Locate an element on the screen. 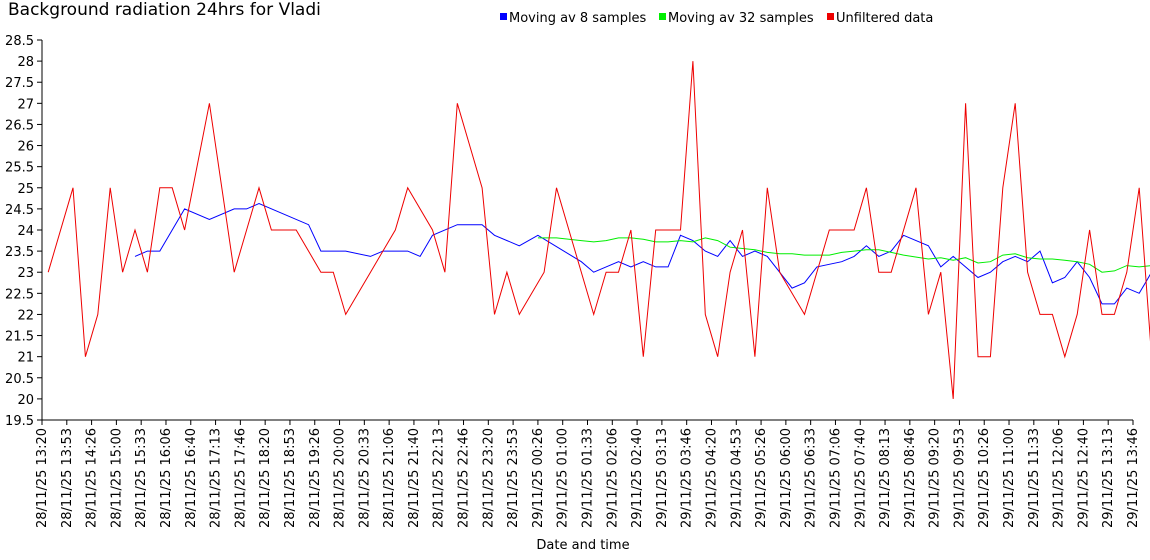  legend-label: Moving av 8 samples is located at coordinates (578, 18).